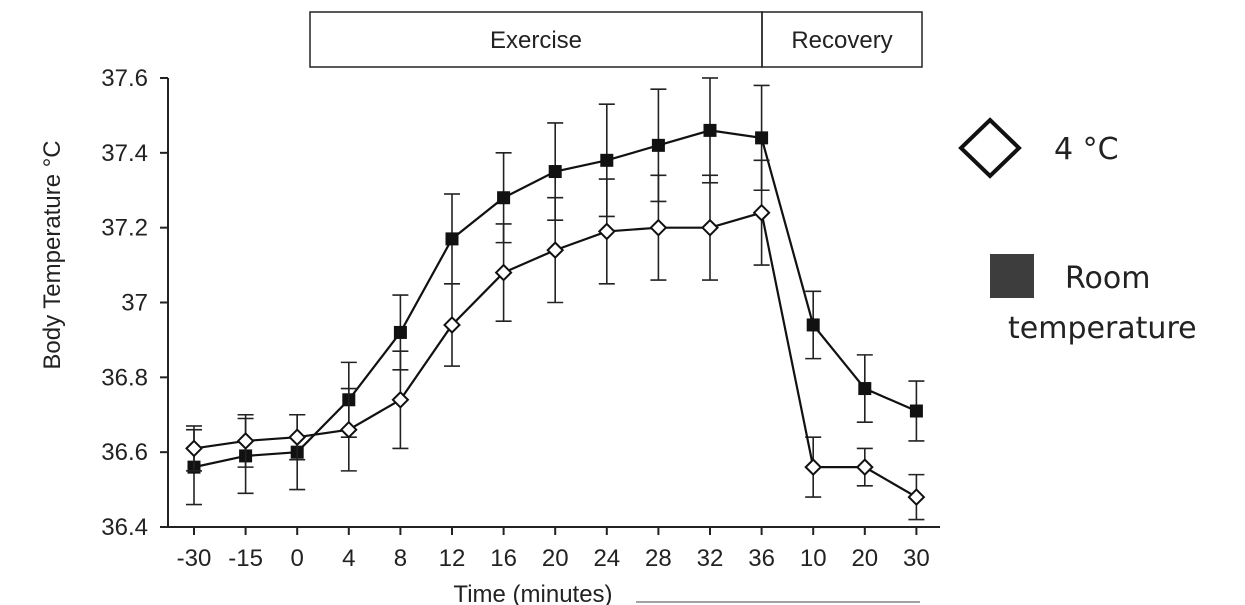 The image size is (1245, 605). Describe the element at coordinates (606, 558) in the screenshot. I see `x-tick-label: 24` at that location.